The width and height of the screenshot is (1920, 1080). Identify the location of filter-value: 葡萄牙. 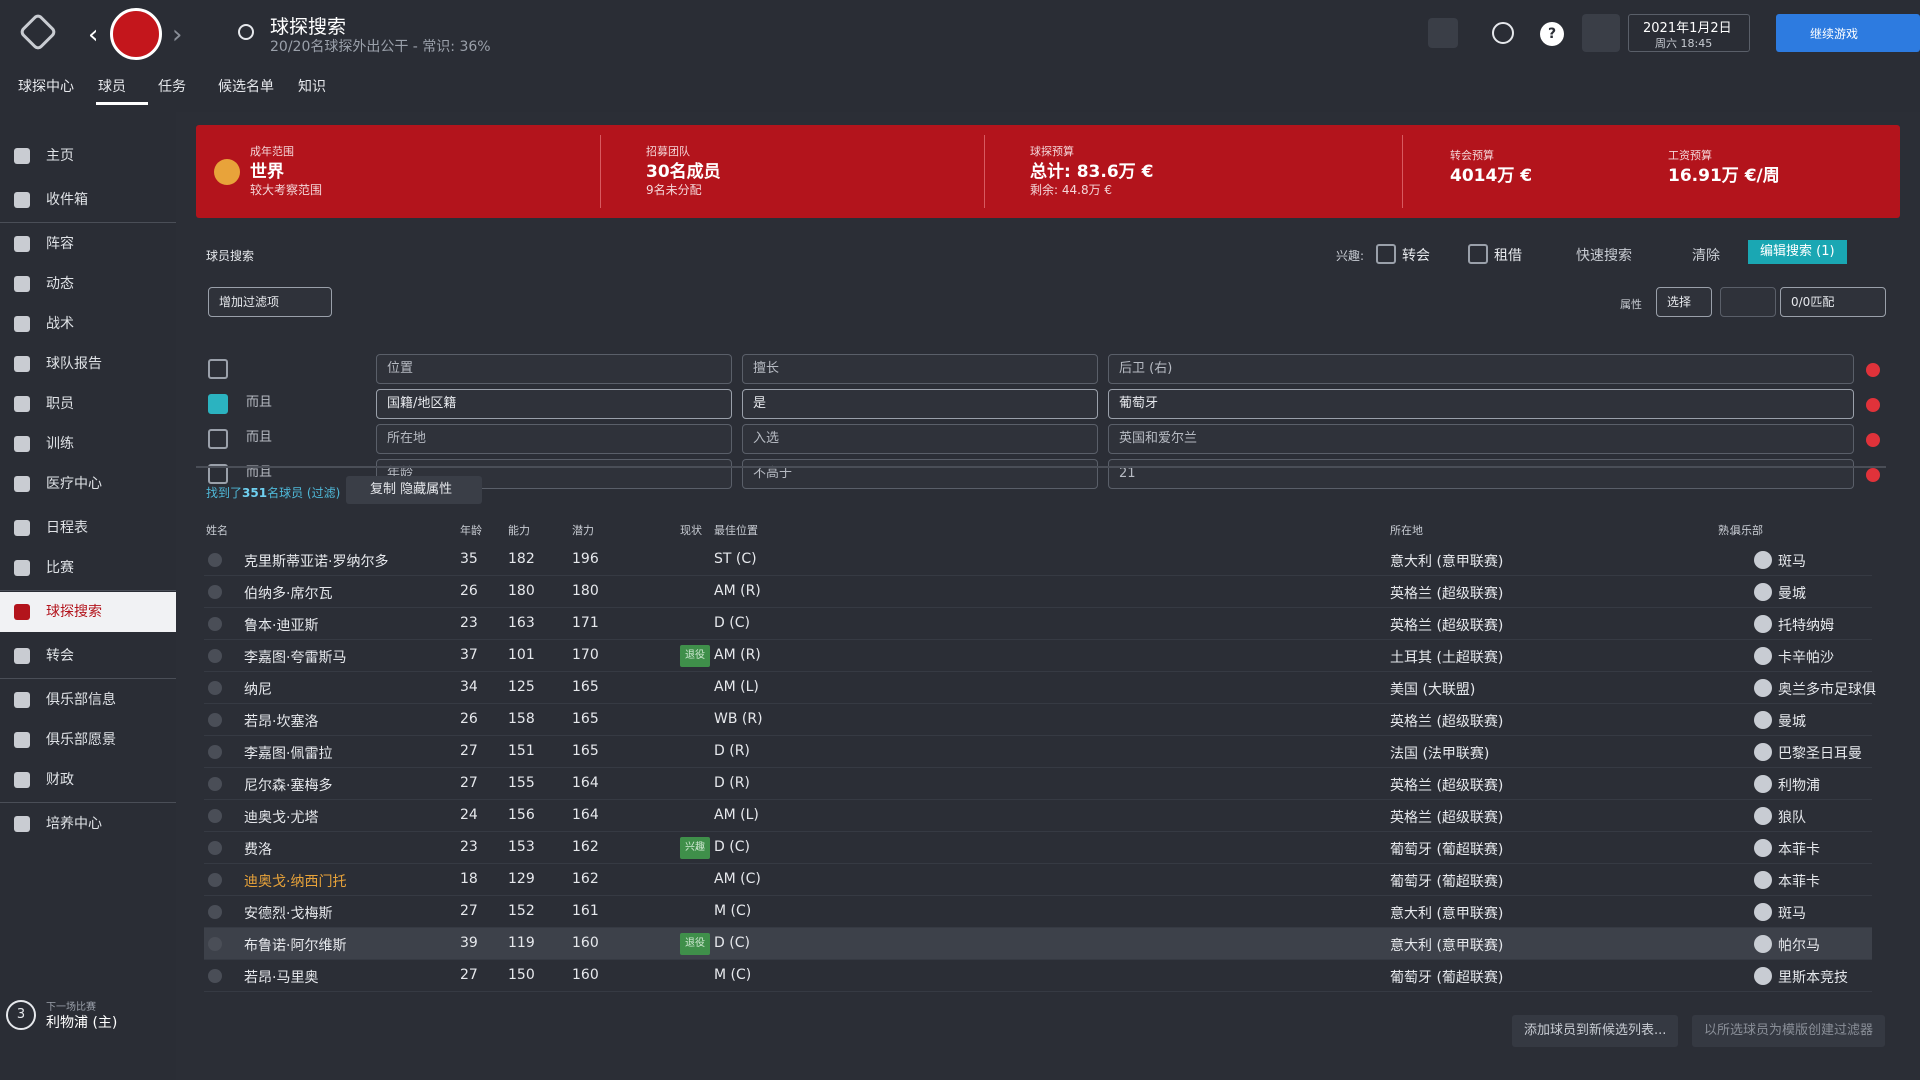
(1481, 404).